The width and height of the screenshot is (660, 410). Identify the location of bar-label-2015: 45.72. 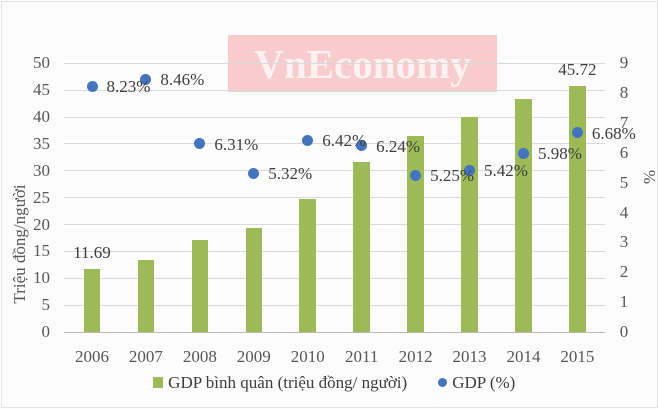
(577, 70).